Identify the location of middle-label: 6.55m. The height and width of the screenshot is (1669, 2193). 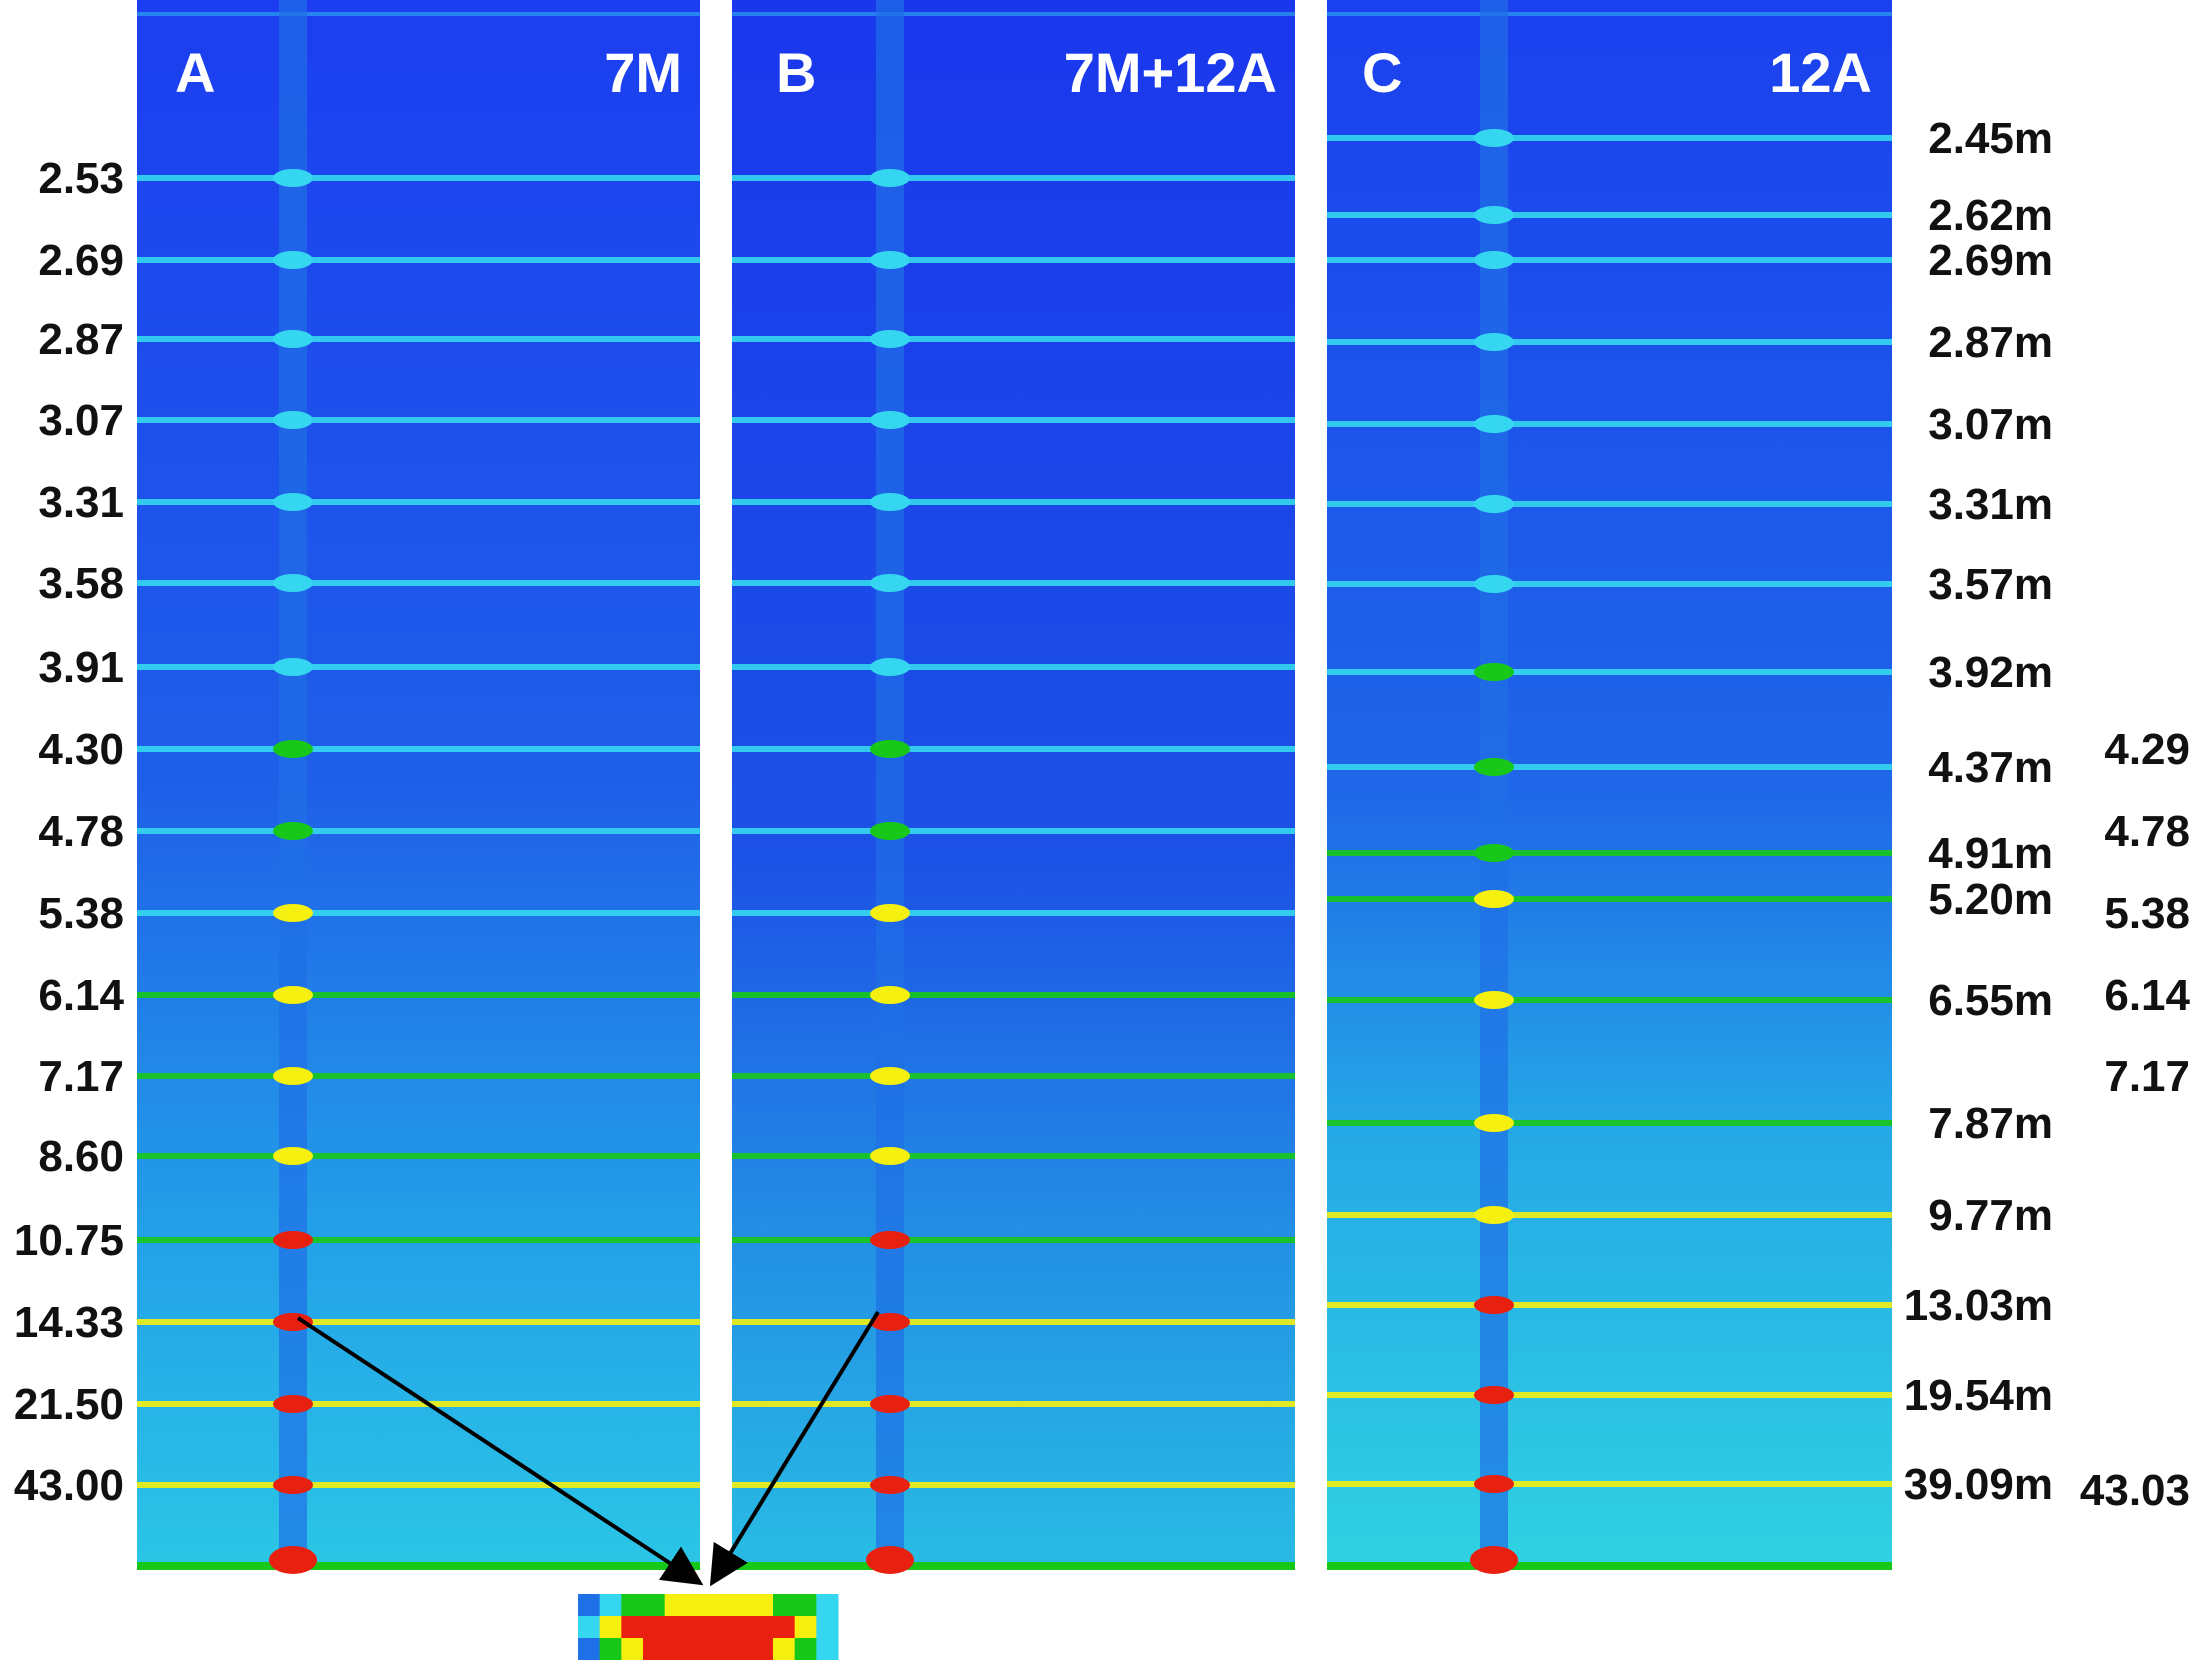
(1990, 1000).